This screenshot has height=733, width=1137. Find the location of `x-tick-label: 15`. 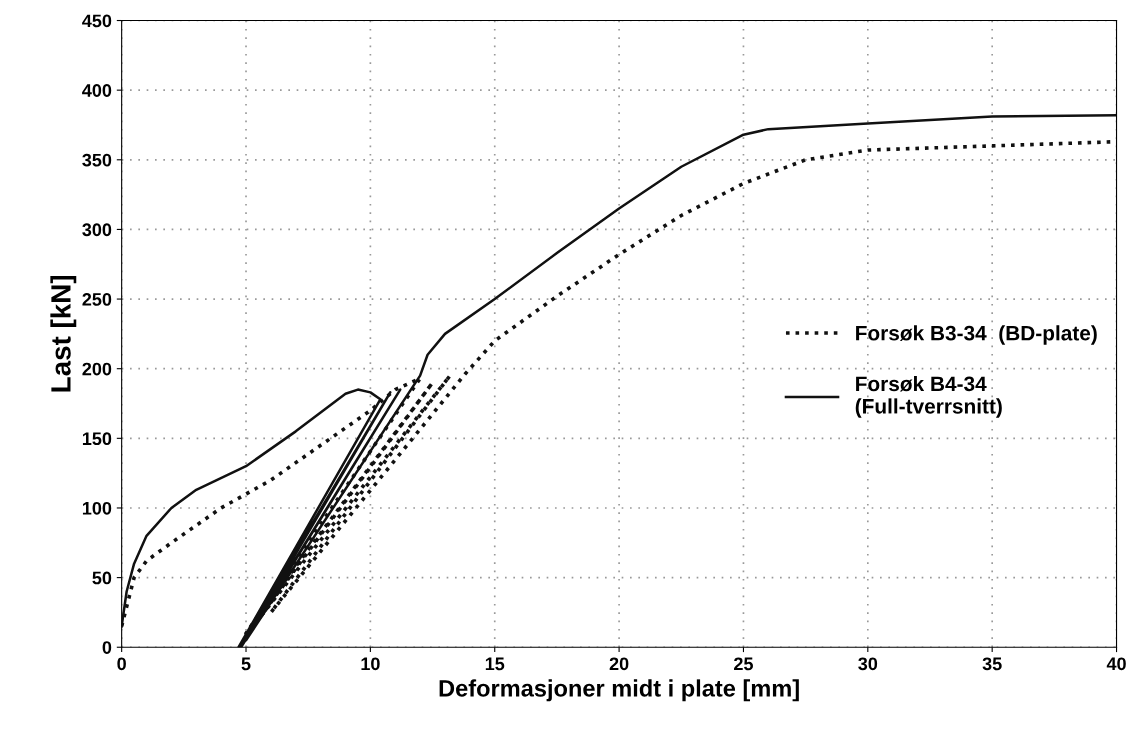

x-tick-label: 15 is located at coordinates (495, 664).